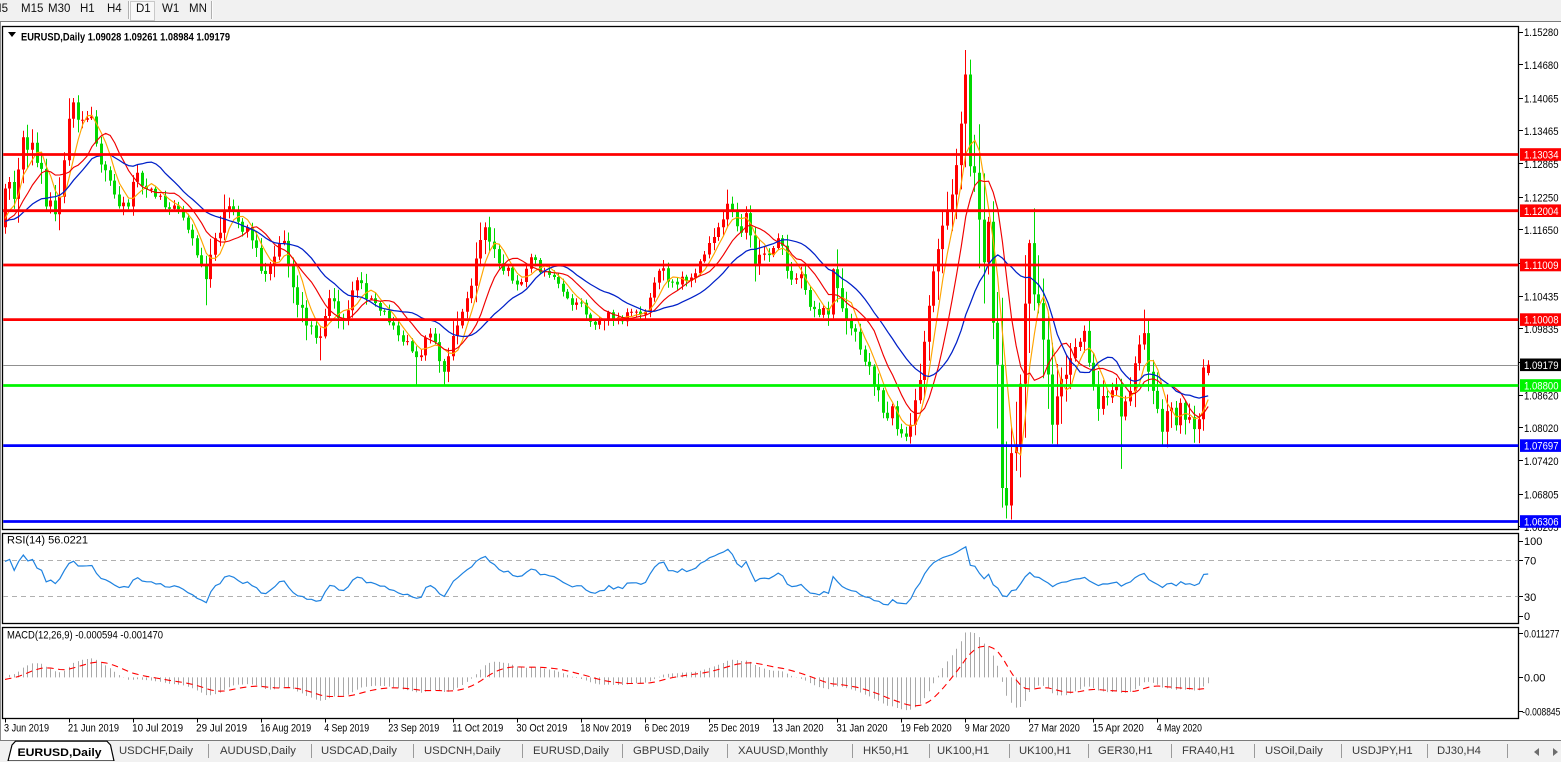 This screenshot has width=1561, height=762. Describe the element at coordinates (26, 729) in the screenshot. I see `svg-text: 3 Jun 2019` at that location.